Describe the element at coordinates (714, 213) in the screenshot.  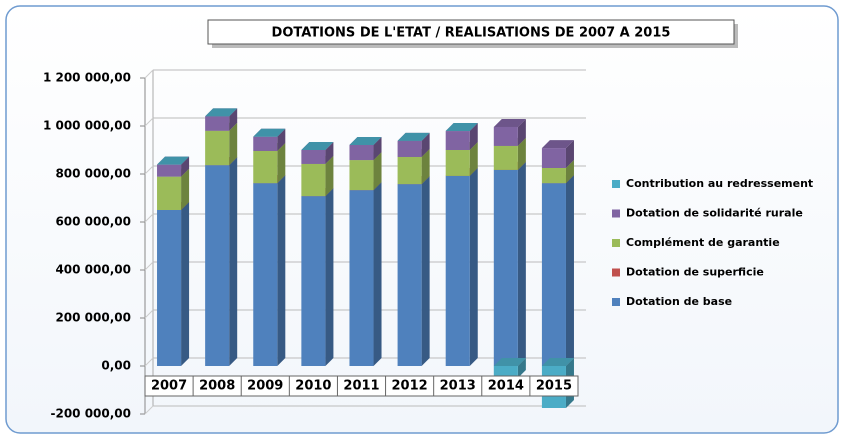
I see `legend-label: Dotation de solidarité rurale` at that location.